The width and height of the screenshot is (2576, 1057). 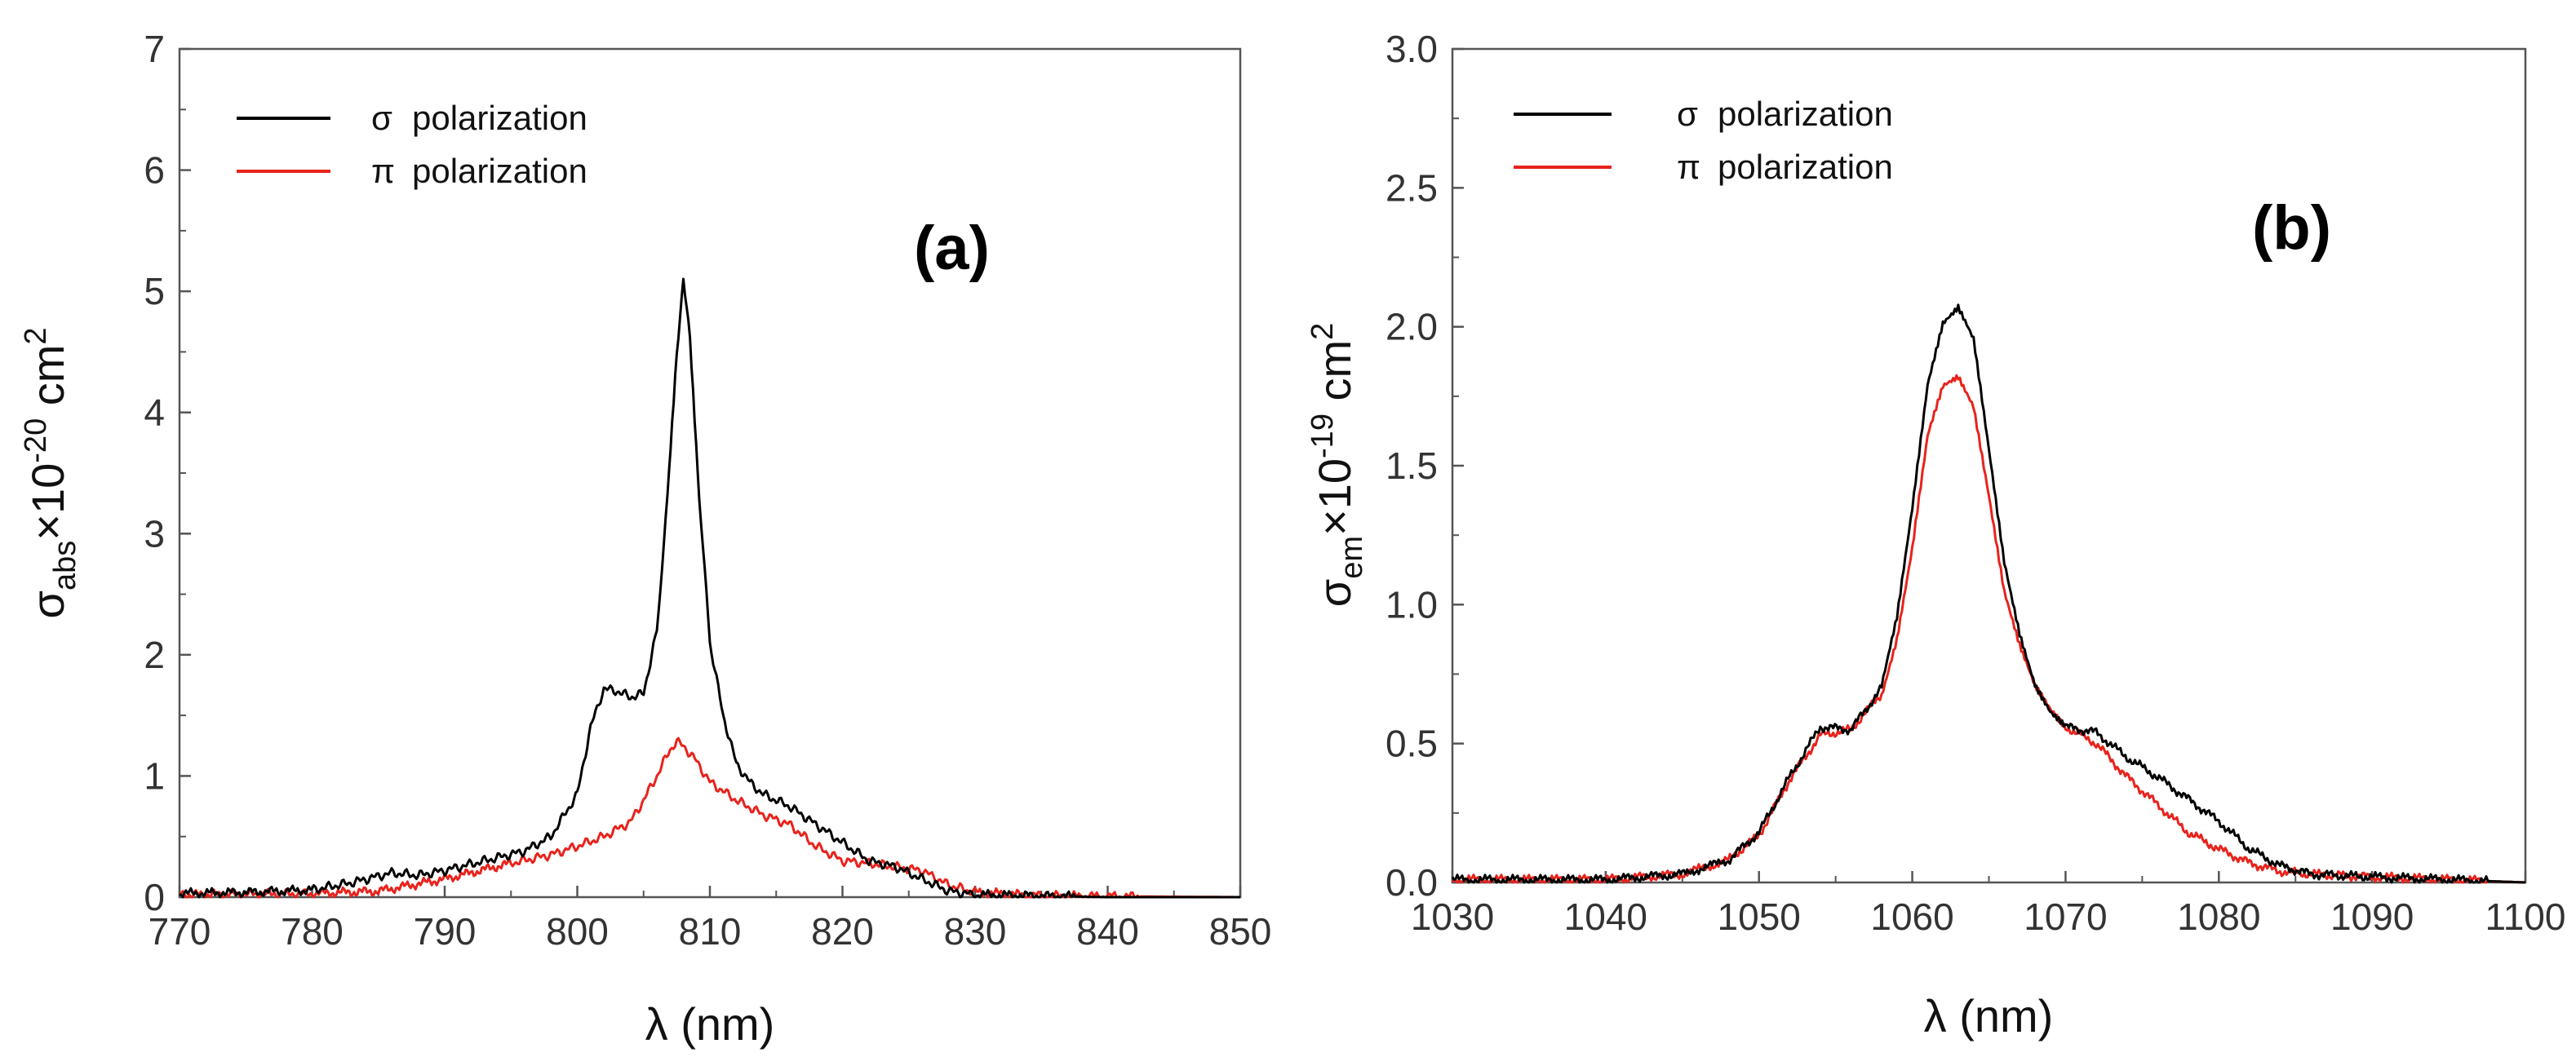 What do you see at coordinates (1240, 932) in the screenshot?
I see `chart-a-x-tick-label: 850` at bounding box center [1240, 932].